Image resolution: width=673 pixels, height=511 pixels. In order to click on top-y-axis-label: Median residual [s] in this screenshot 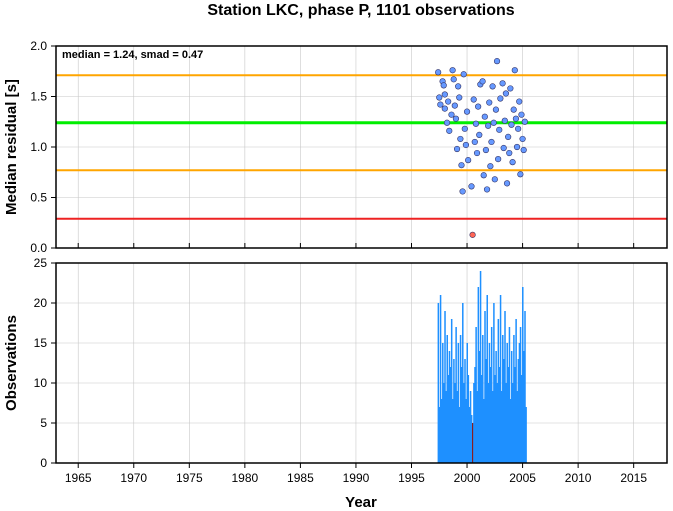, I will do `click(11, 147)`.